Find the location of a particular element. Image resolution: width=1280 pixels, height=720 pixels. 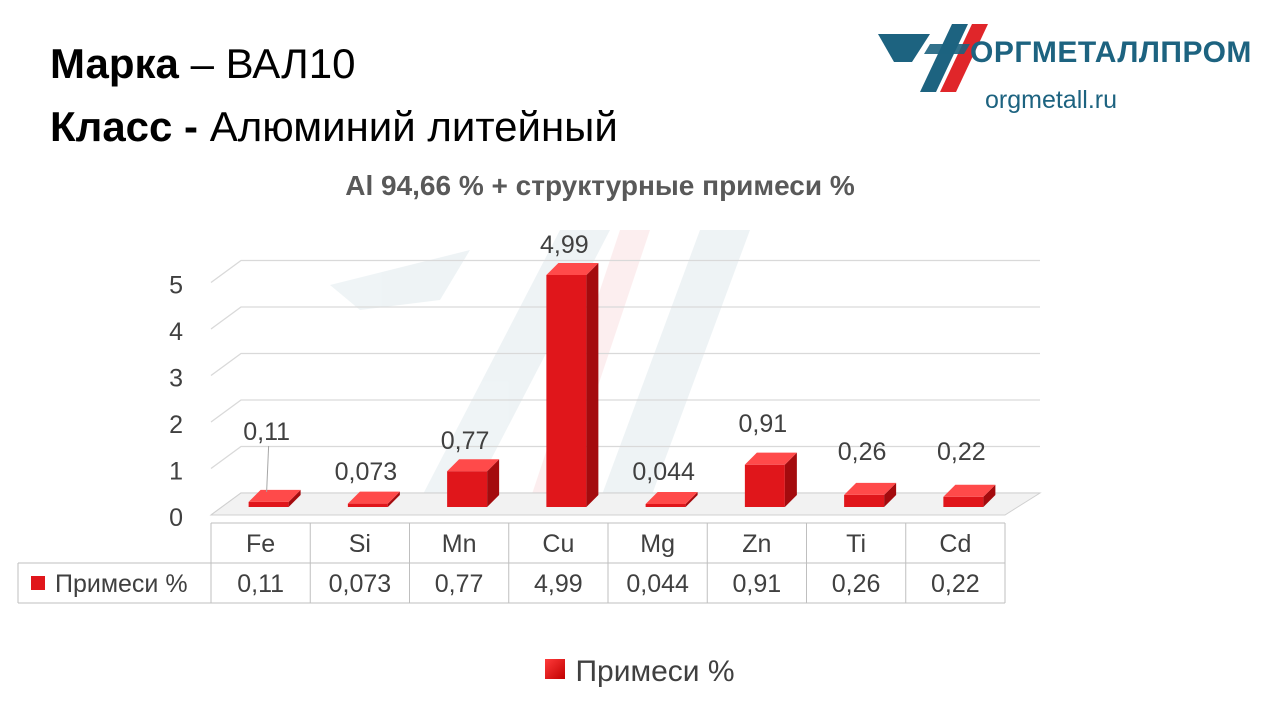

bar-fe is located at coordinates (274, 498).